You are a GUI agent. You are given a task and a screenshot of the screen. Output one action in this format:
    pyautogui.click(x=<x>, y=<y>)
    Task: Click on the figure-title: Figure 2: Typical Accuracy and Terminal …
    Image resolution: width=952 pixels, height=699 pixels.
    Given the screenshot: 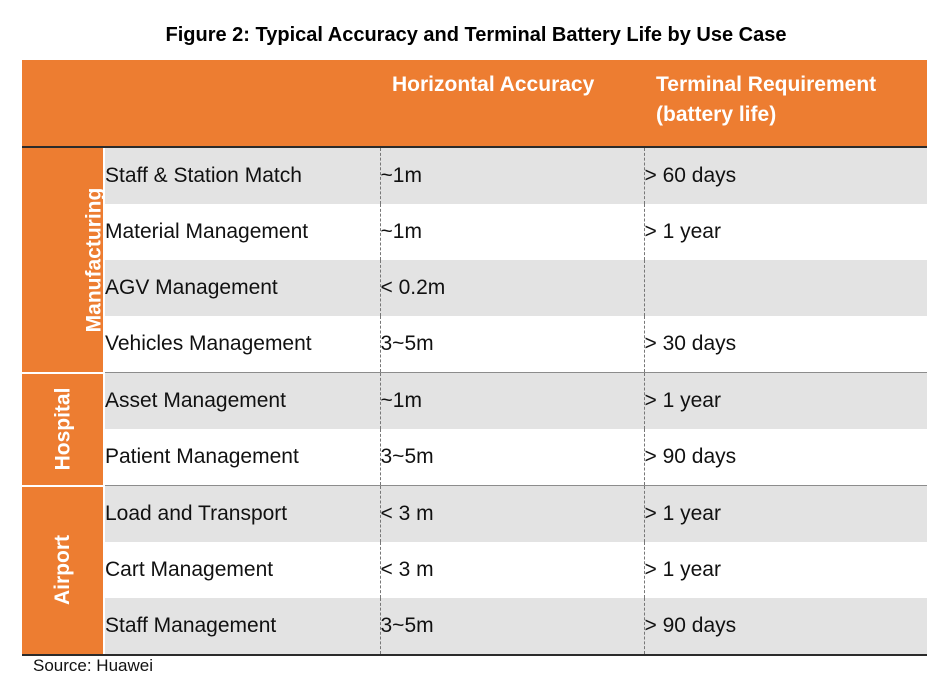 What is the action you would take?
    pyautogui.click(x=476, y=35)
    